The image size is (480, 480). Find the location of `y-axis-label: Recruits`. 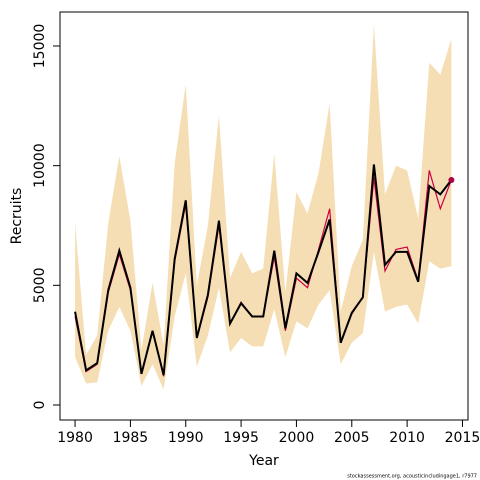

y-axis-label: Recruits is located at coordinates (17, 216).